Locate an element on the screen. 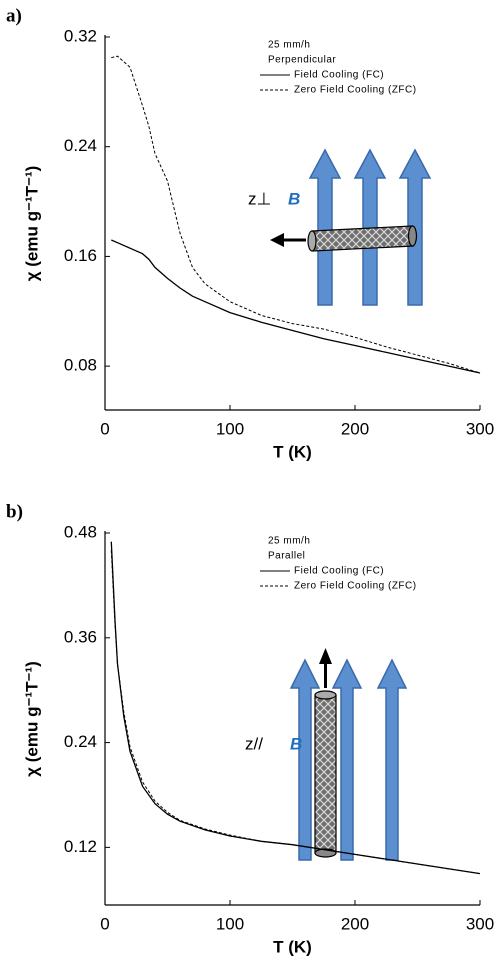 The height and width of the screenshot is (966, 501). y-tick-label: 0.12 is located at coordinates (80, 846).